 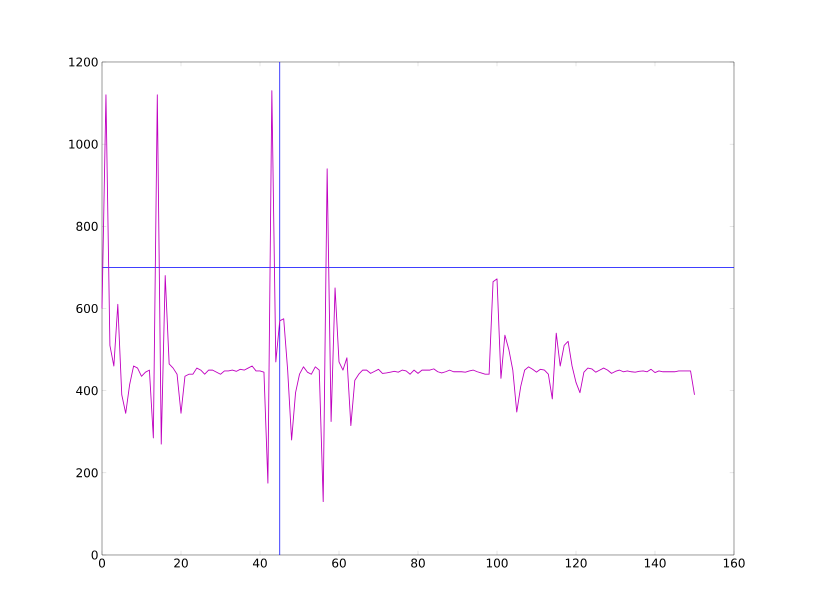 What do you see at coordinates (576, 563) in the screenshot?
I see `x-tick-label: 120` at bounding box center [576, 563].